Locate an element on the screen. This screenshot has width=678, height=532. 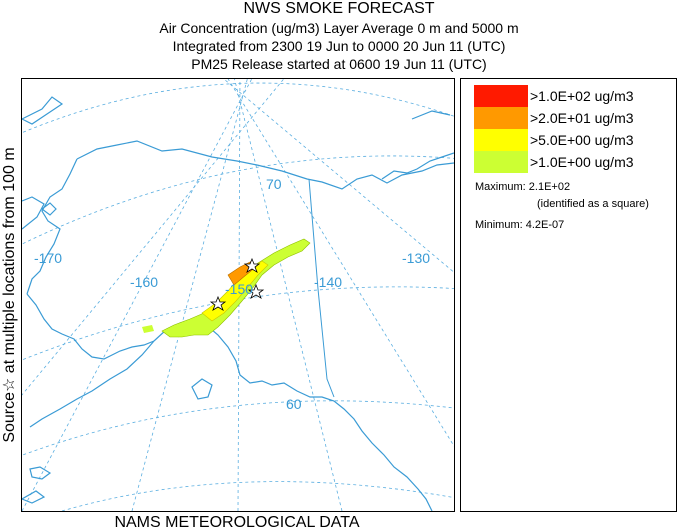
legend-row-1: >1.0E+02 ug/m3 is located at coordinates (554, 96).